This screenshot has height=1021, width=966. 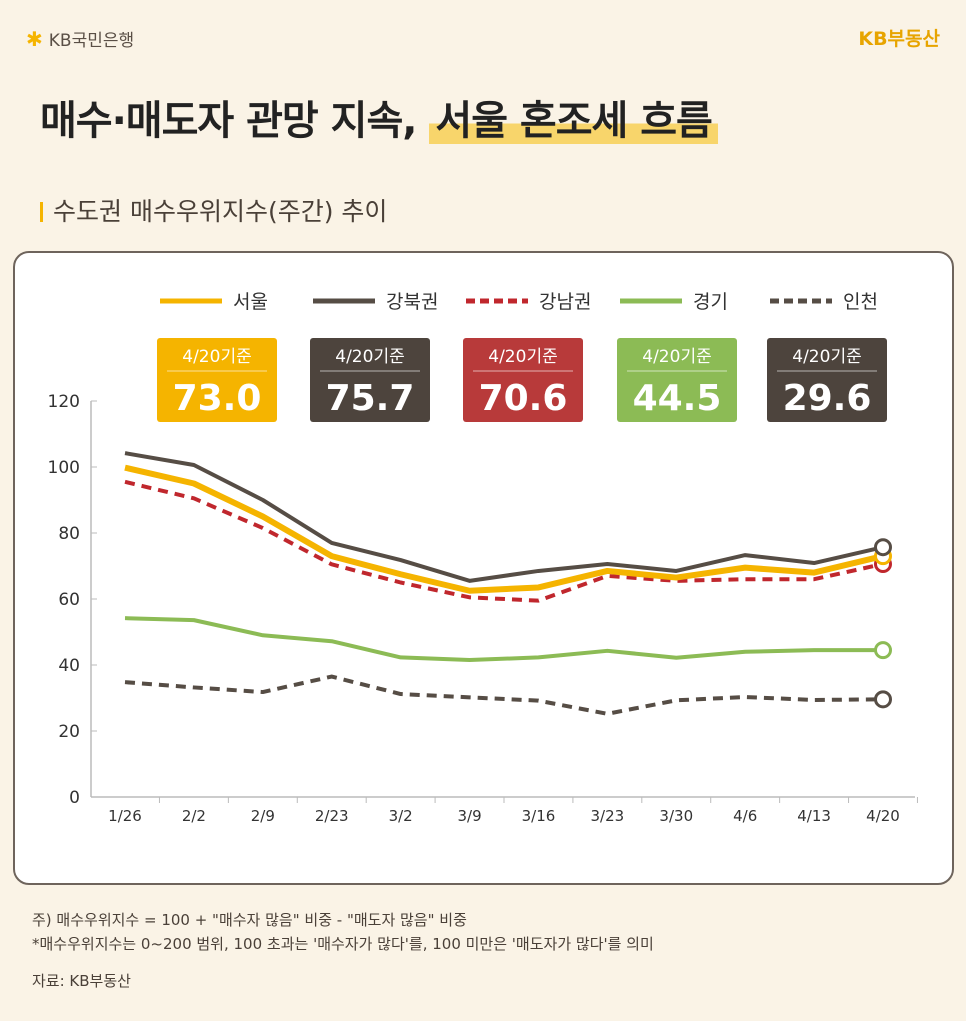 I want to click on x-tick-label: 2/9, so click(x=263, y=816).